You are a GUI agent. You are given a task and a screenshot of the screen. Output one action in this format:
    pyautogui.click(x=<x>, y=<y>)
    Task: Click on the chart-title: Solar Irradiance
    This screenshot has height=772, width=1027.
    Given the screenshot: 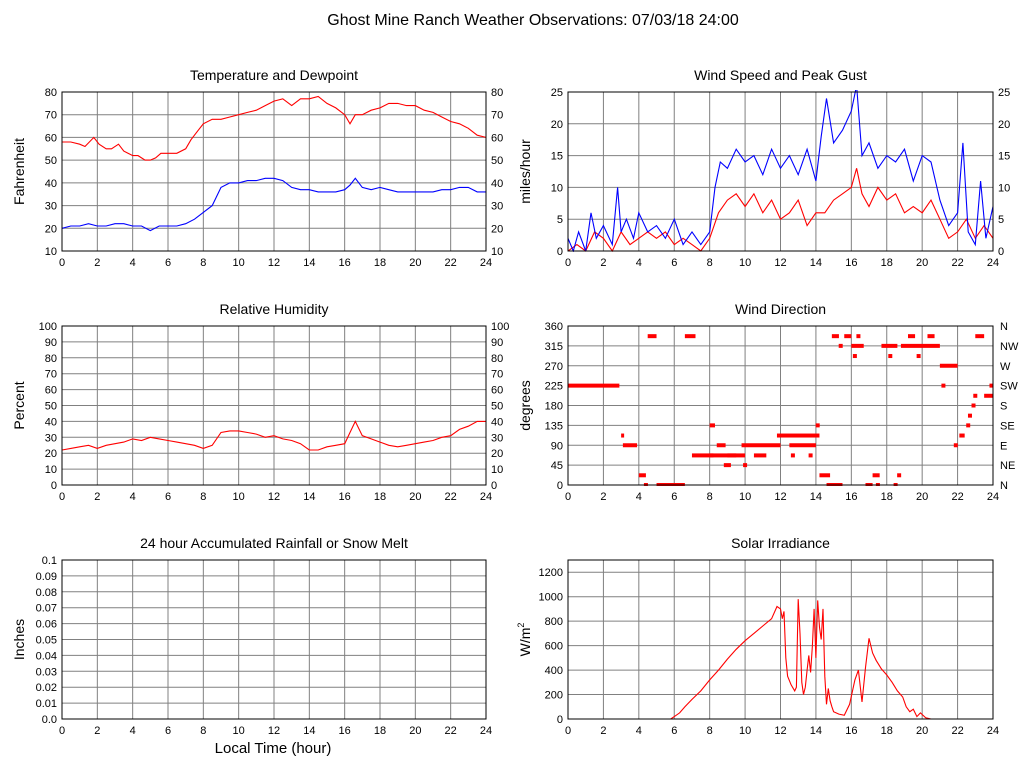 What is the action you would take?
    pyautogui.click(x=780, y=543)
    